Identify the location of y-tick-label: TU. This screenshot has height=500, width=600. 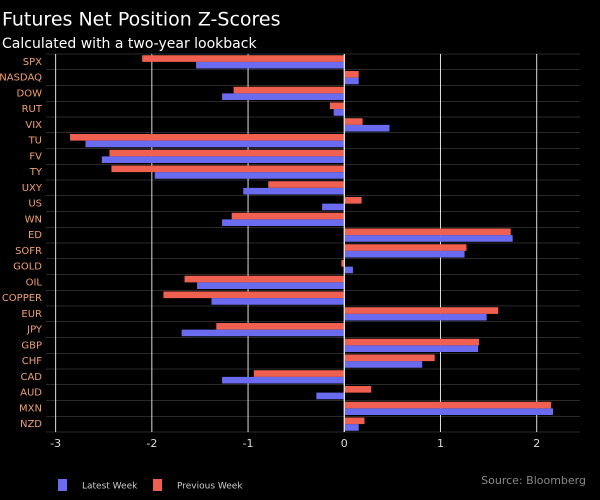
(35, 141).